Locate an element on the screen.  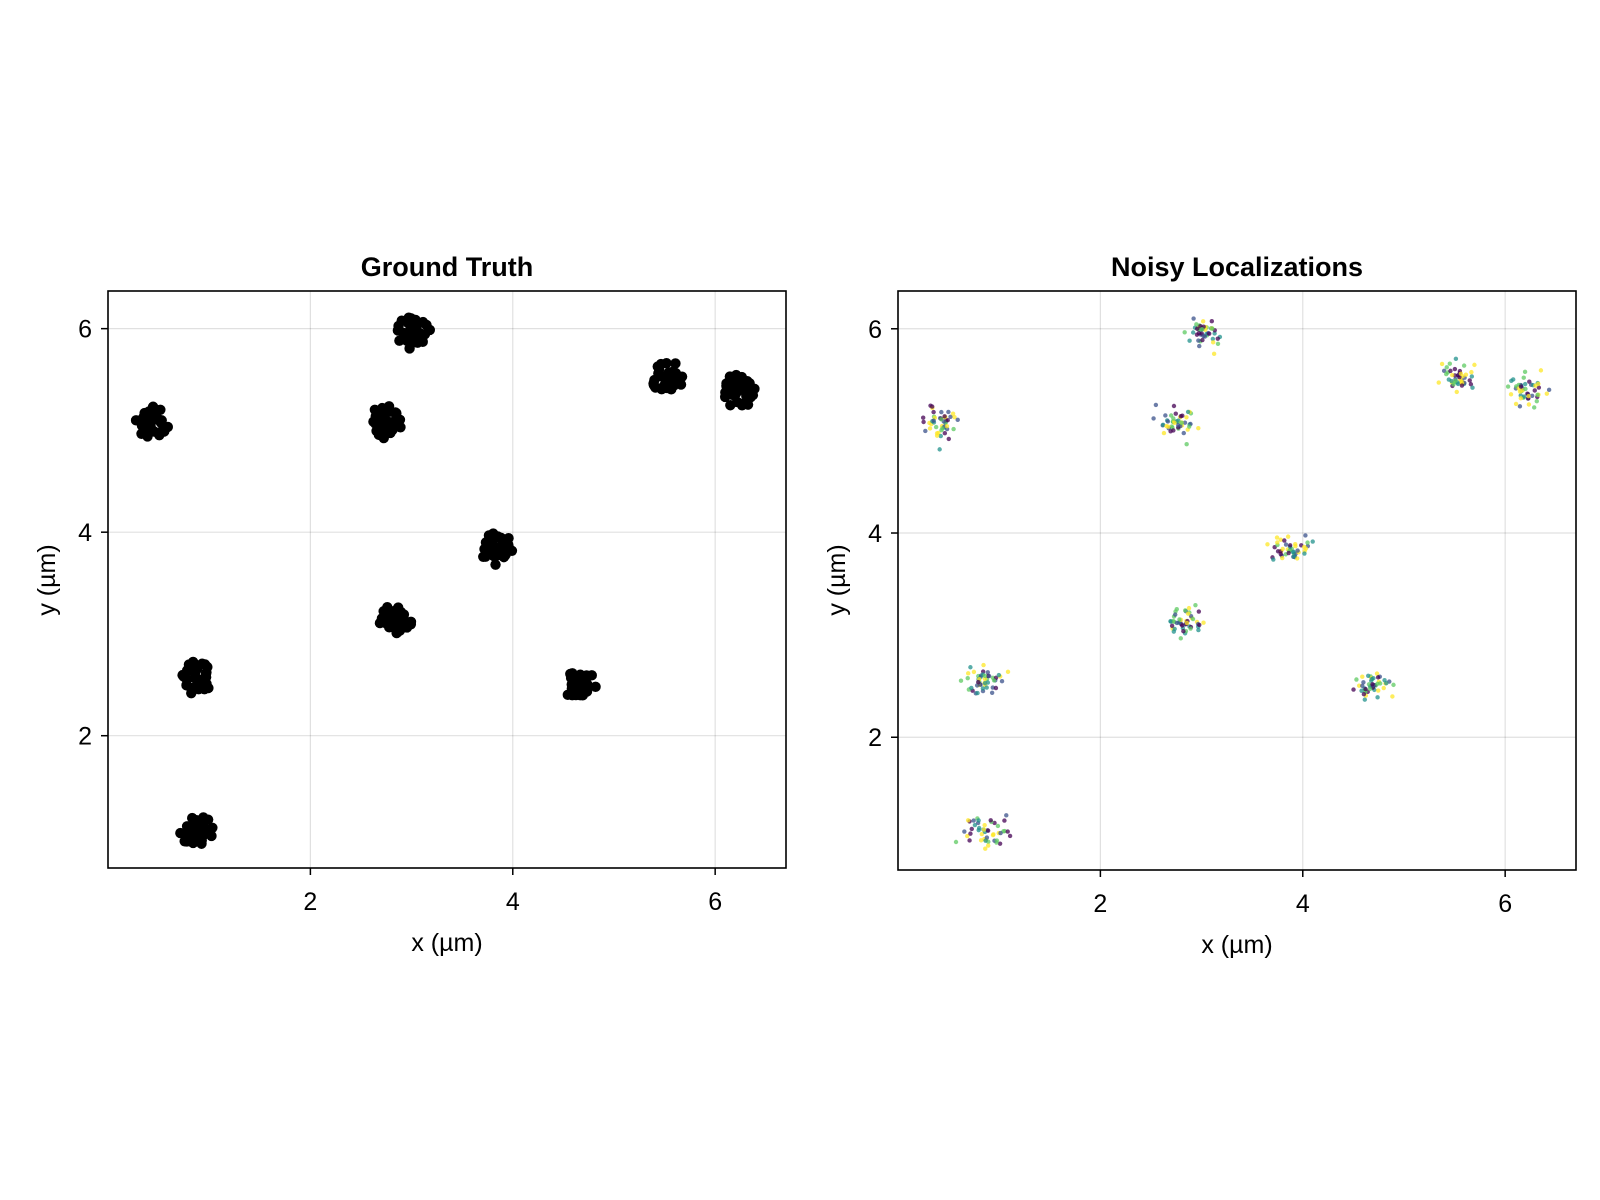
chart-title: Noisy Localizations is located at coordinates (1237, 267).